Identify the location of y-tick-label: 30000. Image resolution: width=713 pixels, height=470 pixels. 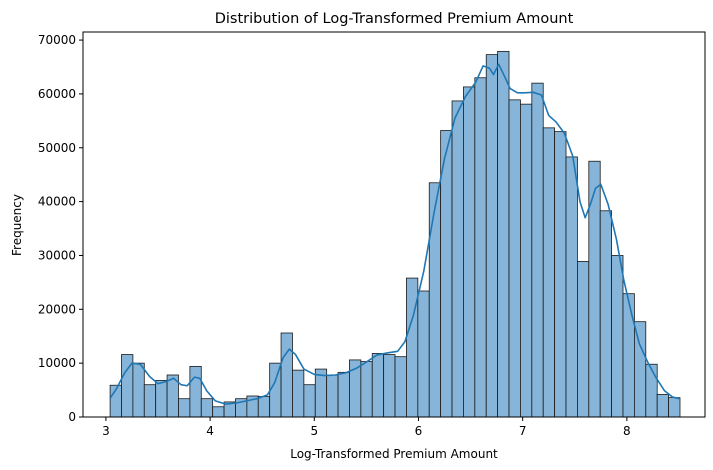
(57, 255).